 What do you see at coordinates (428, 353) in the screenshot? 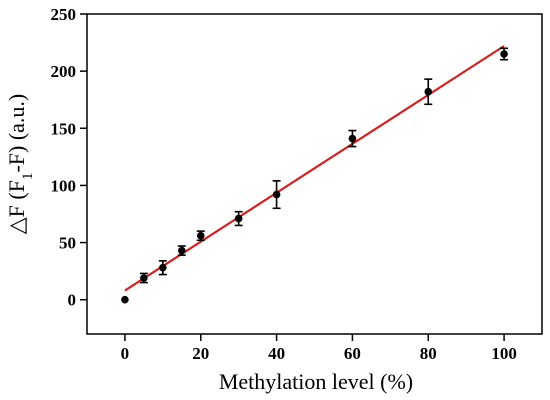
I see `x-tick-label: 80` at bounding box center [428, 353].